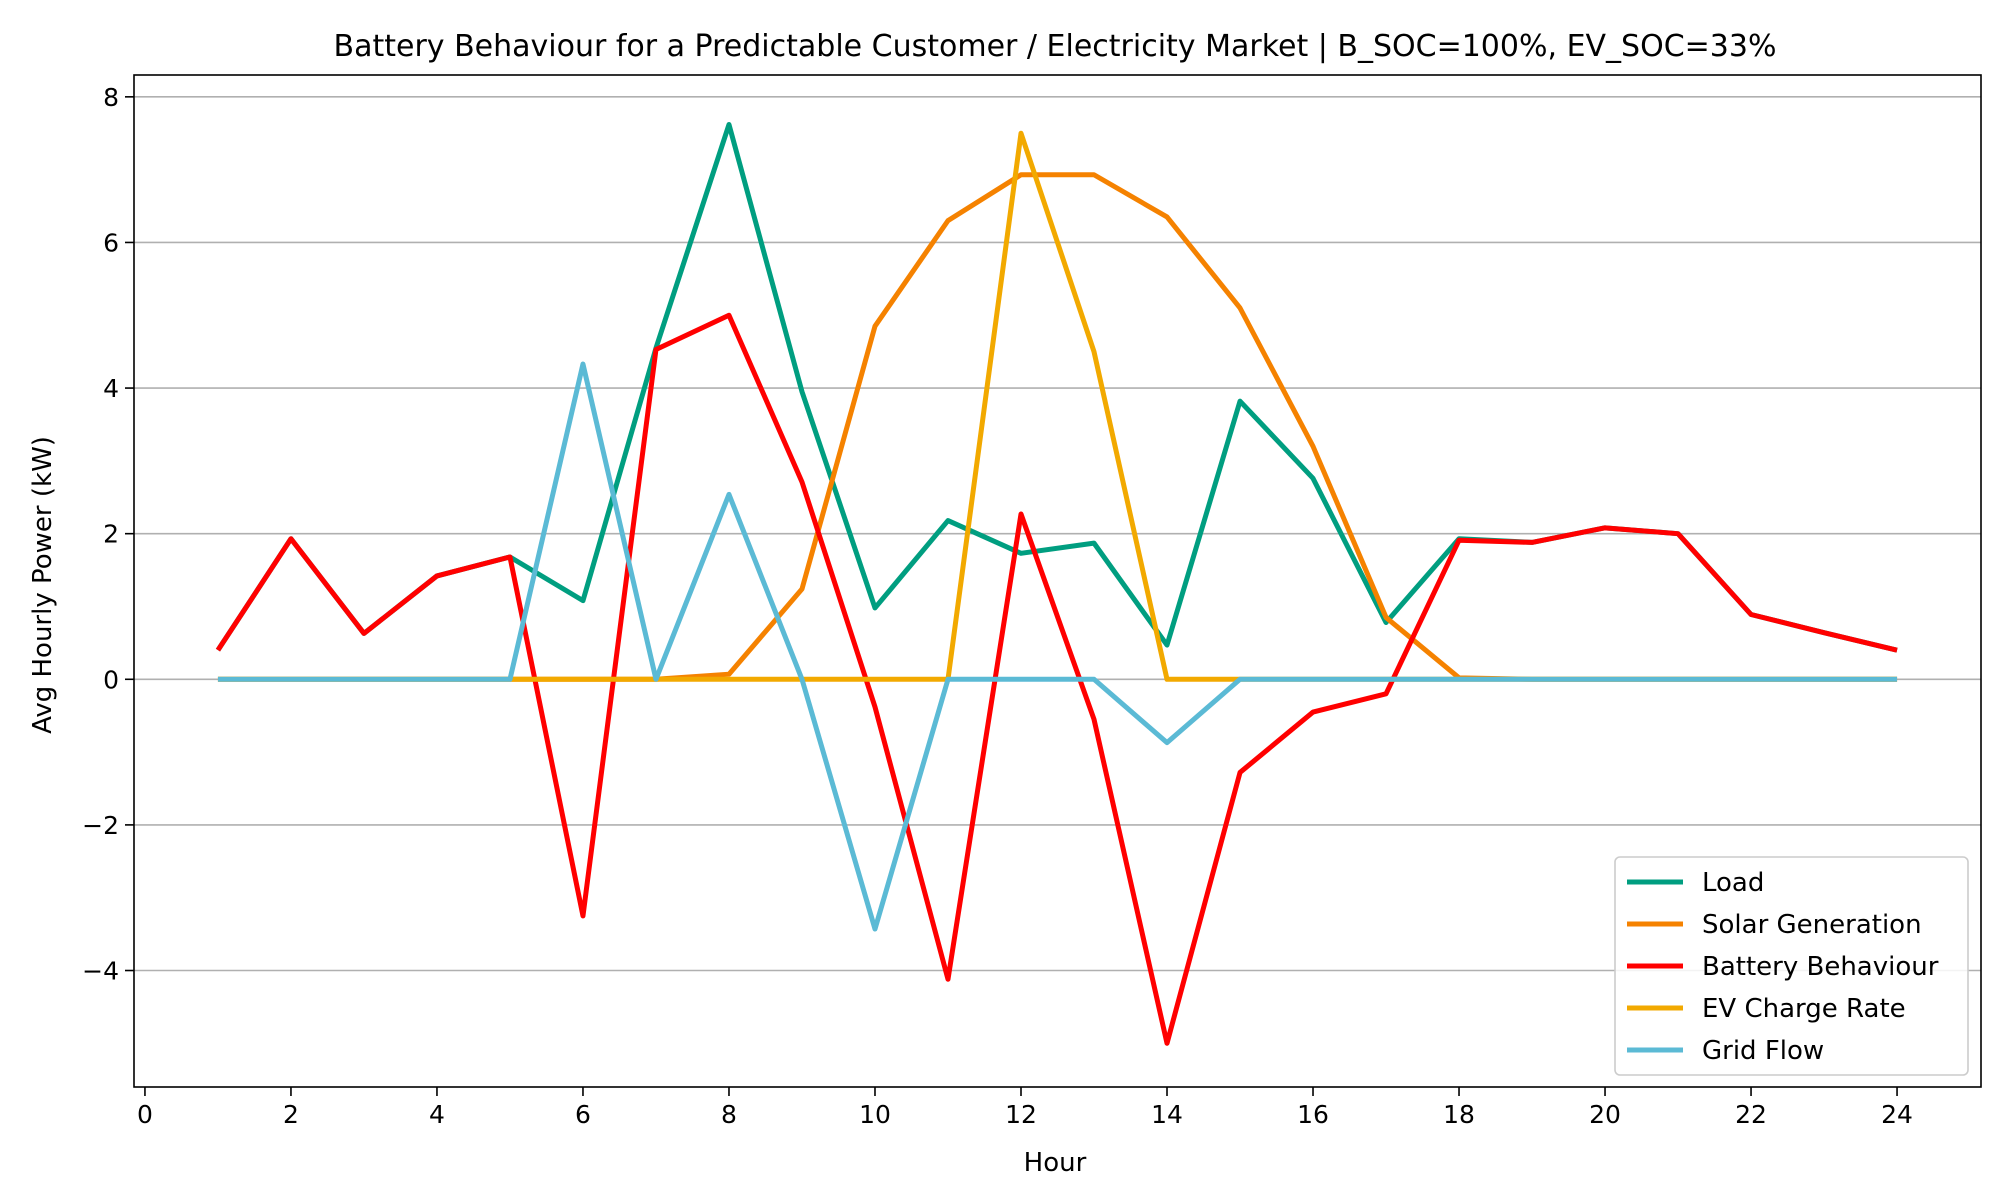  Describe the element at coordinates (1733, 883) in the screenshot. I see `legend-label: Load` at that location.